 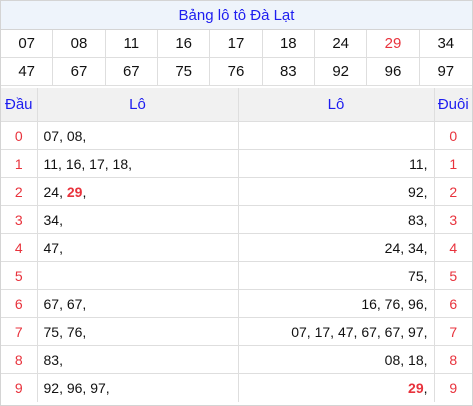 What do you see at coordinates (27, 44) in the screenshot?
I see `result-number: 07` at bounding box center [27, 44].